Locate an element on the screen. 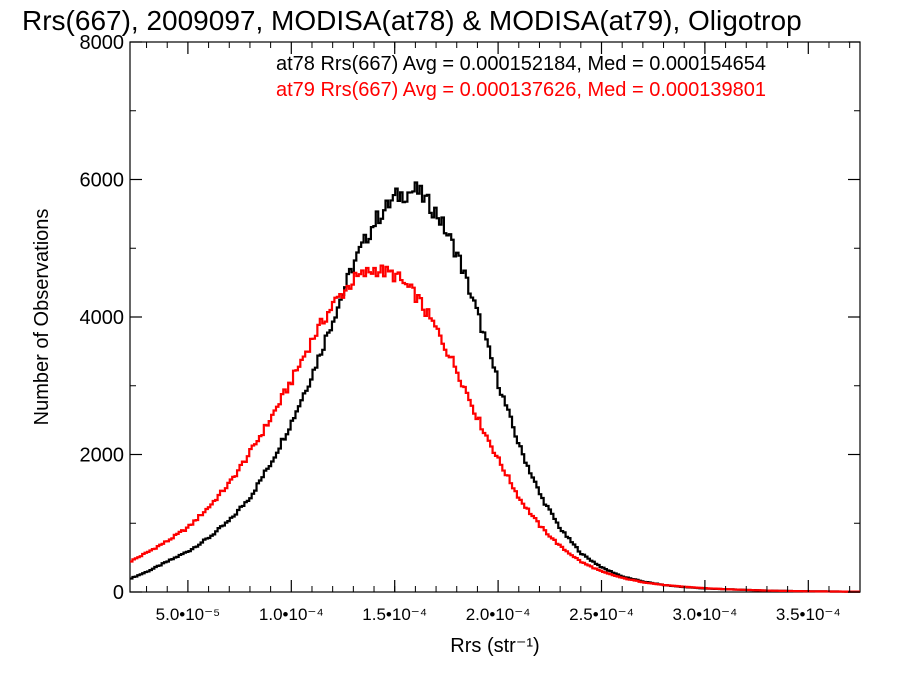  y-tick-label: 8000 is located at coordinates (102, 43).